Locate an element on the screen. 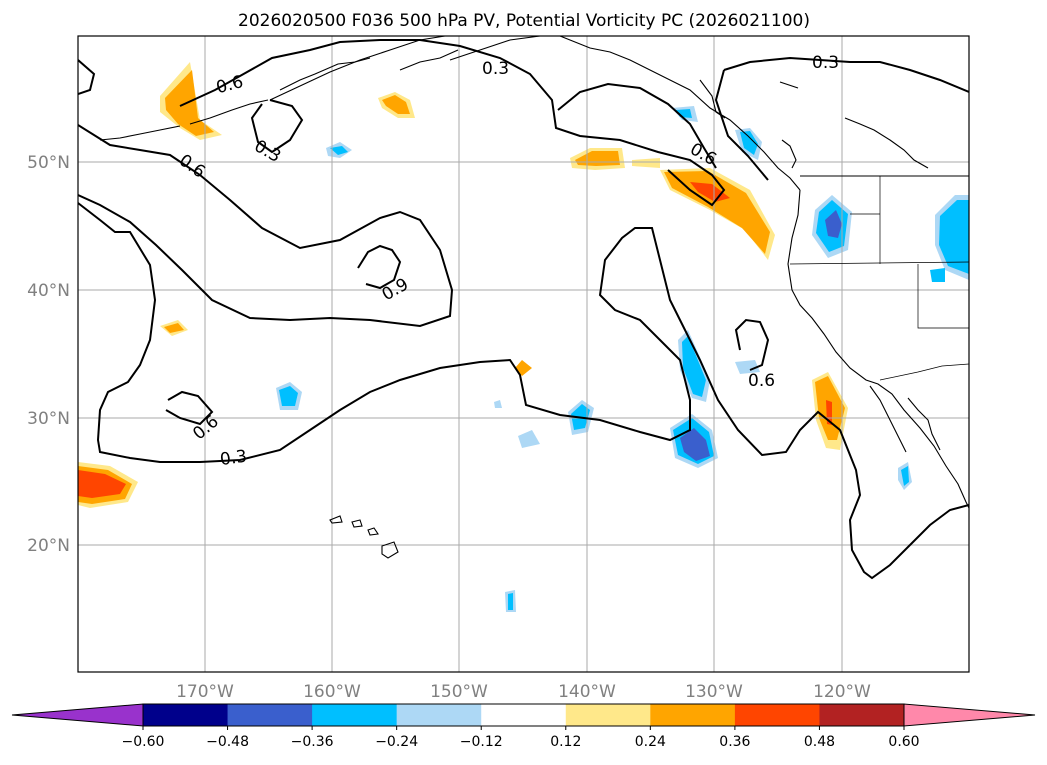 This screenshot has height=765, width=1047. lat-label: 20°N is located at coordinates (48, 546).